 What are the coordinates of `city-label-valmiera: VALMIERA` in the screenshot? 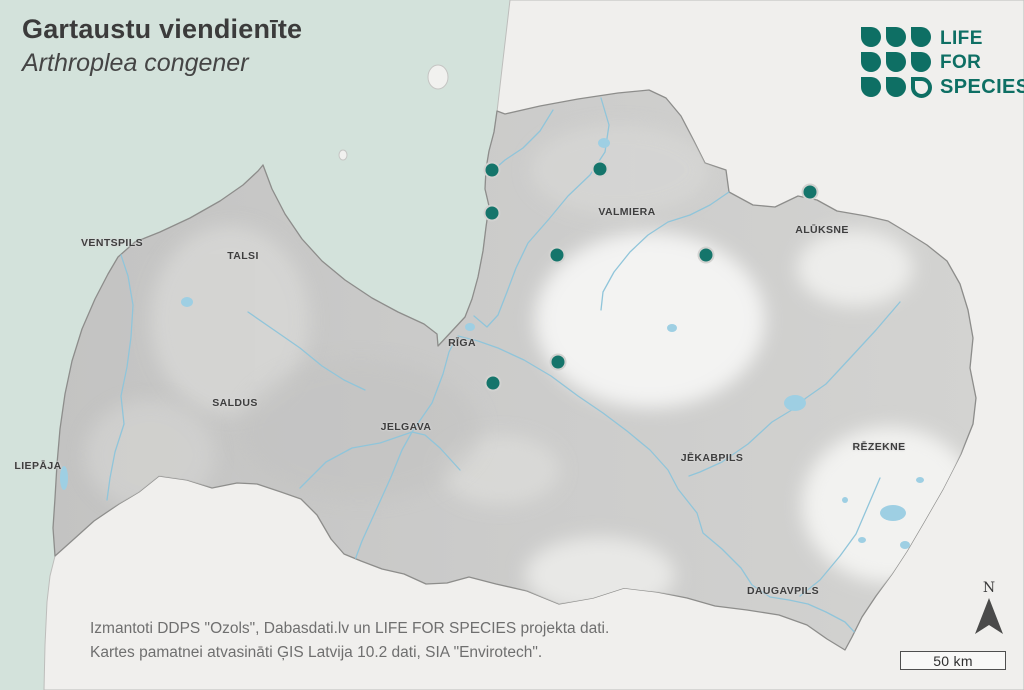 It's located at (627, 212).